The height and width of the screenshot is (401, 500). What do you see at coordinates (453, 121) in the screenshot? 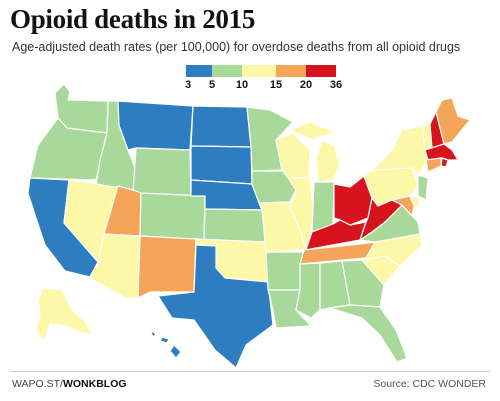
I see `state-me` at bounding box center [453, 121].